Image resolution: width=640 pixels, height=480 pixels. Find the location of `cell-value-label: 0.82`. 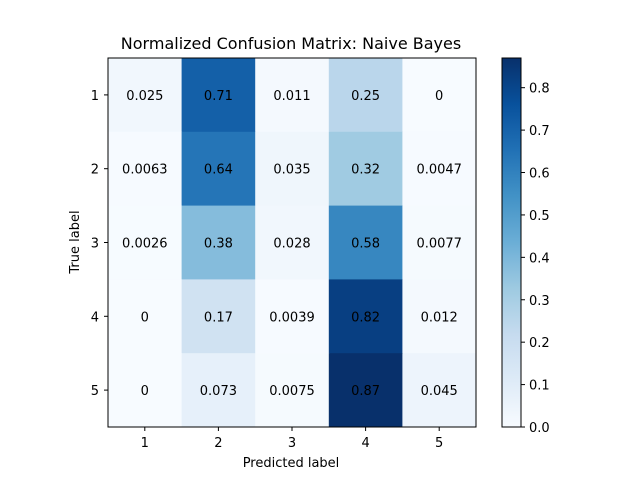

cell-value-label: 0.82 is located at coordinates (365, 317).